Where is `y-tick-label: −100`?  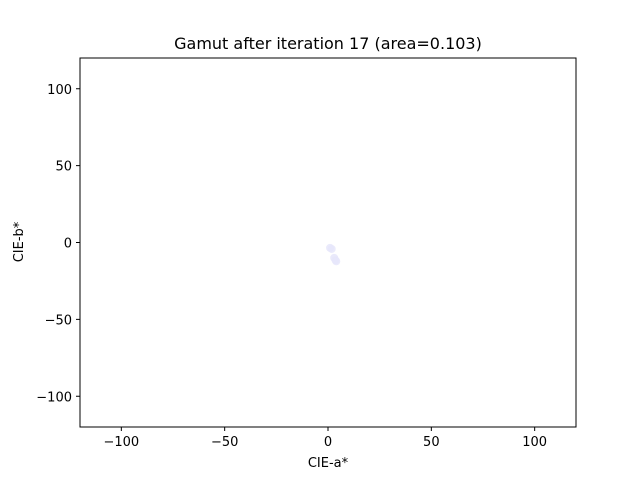
y-tick-label: −100 is located at coordinates (54, 397).